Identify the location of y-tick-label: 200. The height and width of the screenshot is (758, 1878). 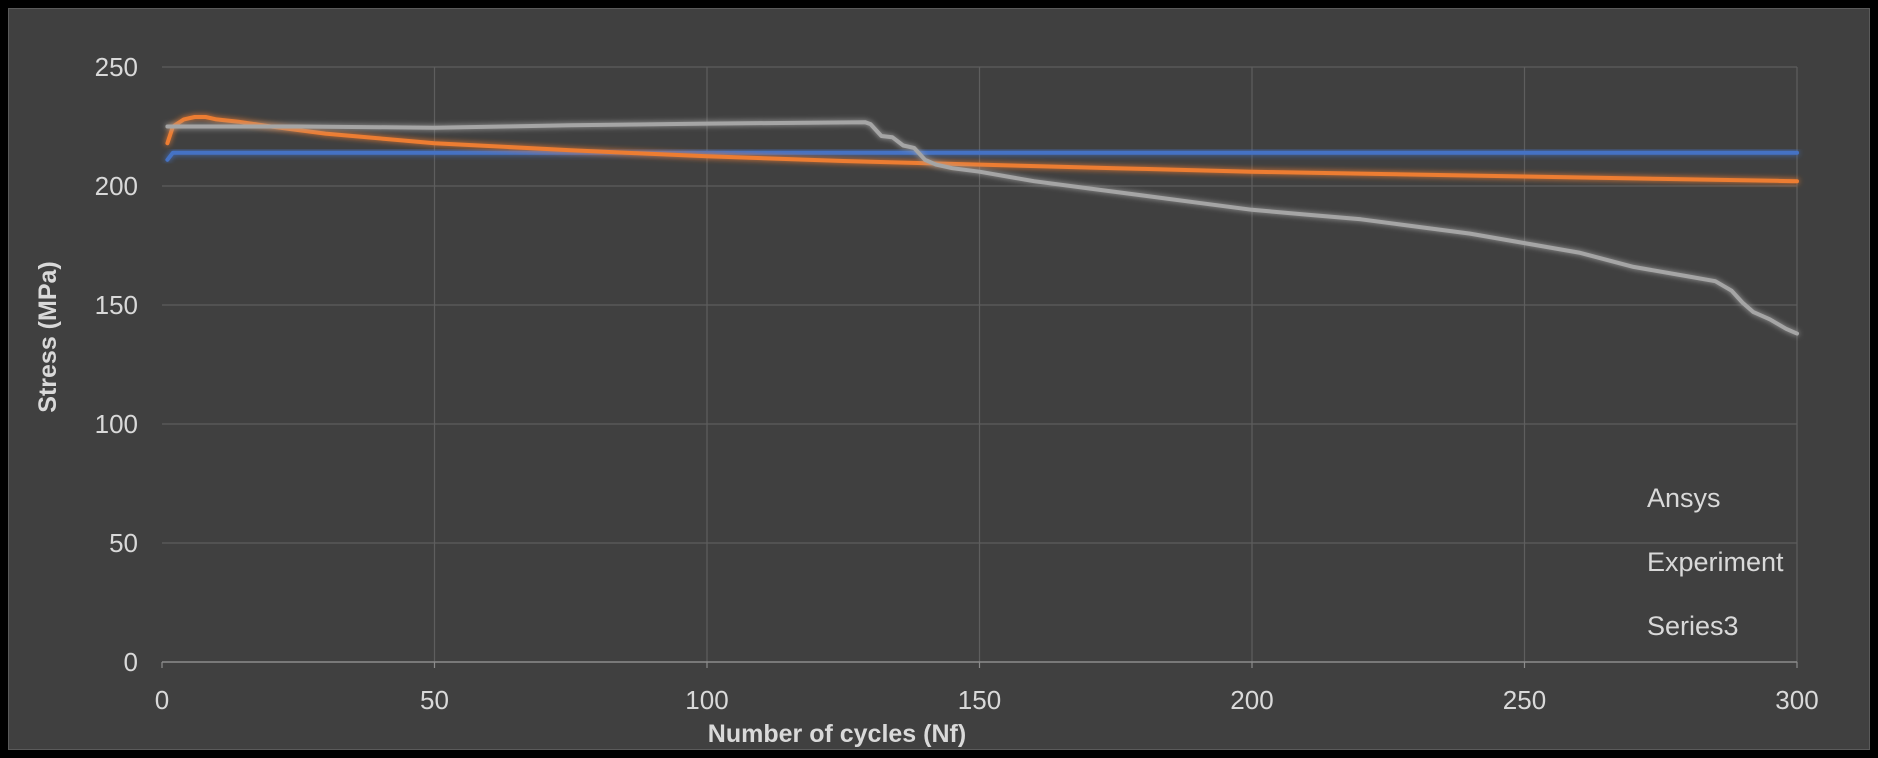
(116, 186).